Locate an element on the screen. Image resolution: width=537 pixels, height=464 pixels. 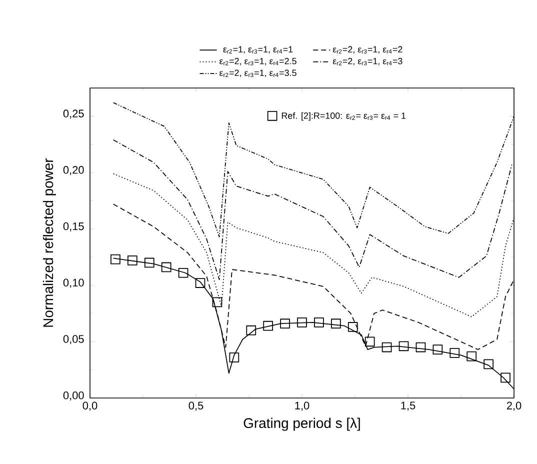
y-tick-label: 0,00 is located at coordinates (73, 396).